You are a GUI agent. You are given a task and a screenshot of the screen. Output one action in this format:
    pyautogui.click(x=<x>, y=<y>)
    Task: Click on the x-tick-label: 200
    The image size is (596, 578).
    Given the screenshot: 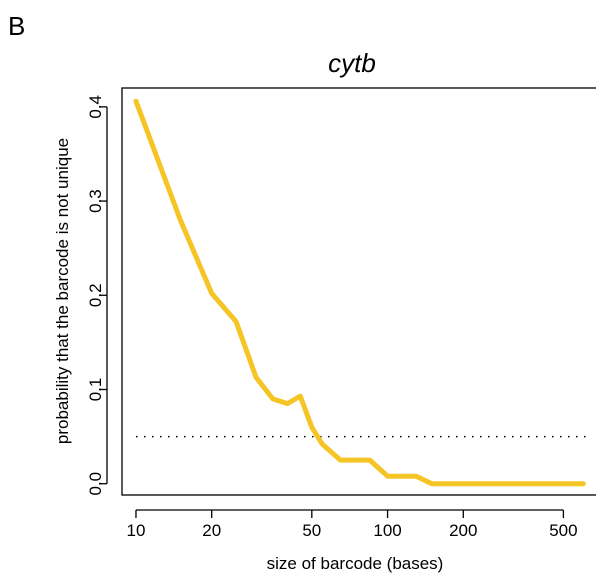 What is the action you would take?
    pyautogui.click(x=463, y=530)
    